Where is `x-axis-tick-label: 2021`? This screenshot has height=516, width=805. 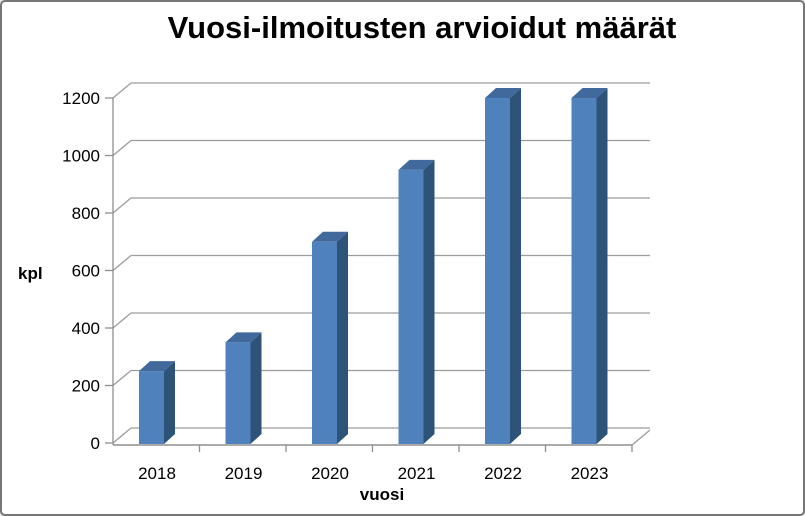 x-axis-tick-label: 2021 is located at coordinates (417, 473).